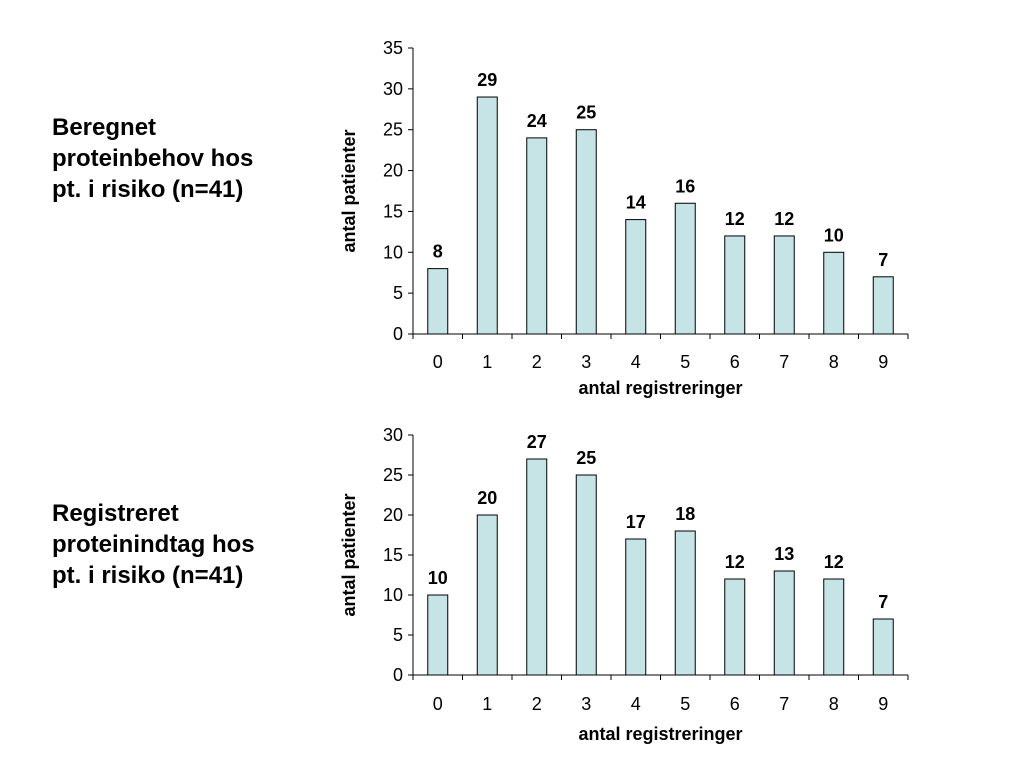  Describe the element at coordinates (636, 203) in the screenshot. I see `bar-value-label: 14` at that location.